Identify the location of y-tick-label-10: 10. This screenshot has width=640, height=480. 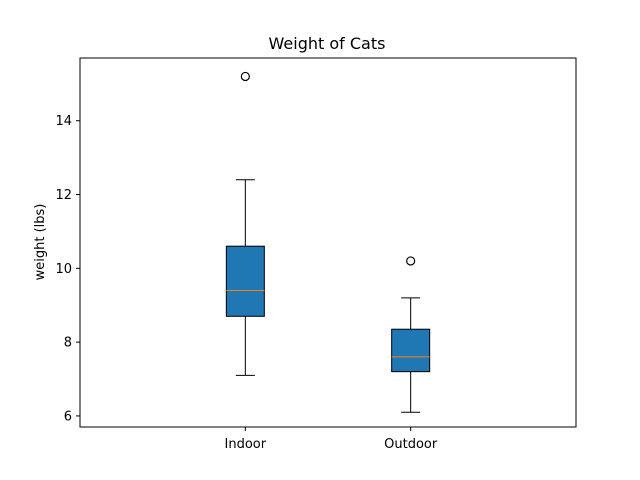
(63, 269).